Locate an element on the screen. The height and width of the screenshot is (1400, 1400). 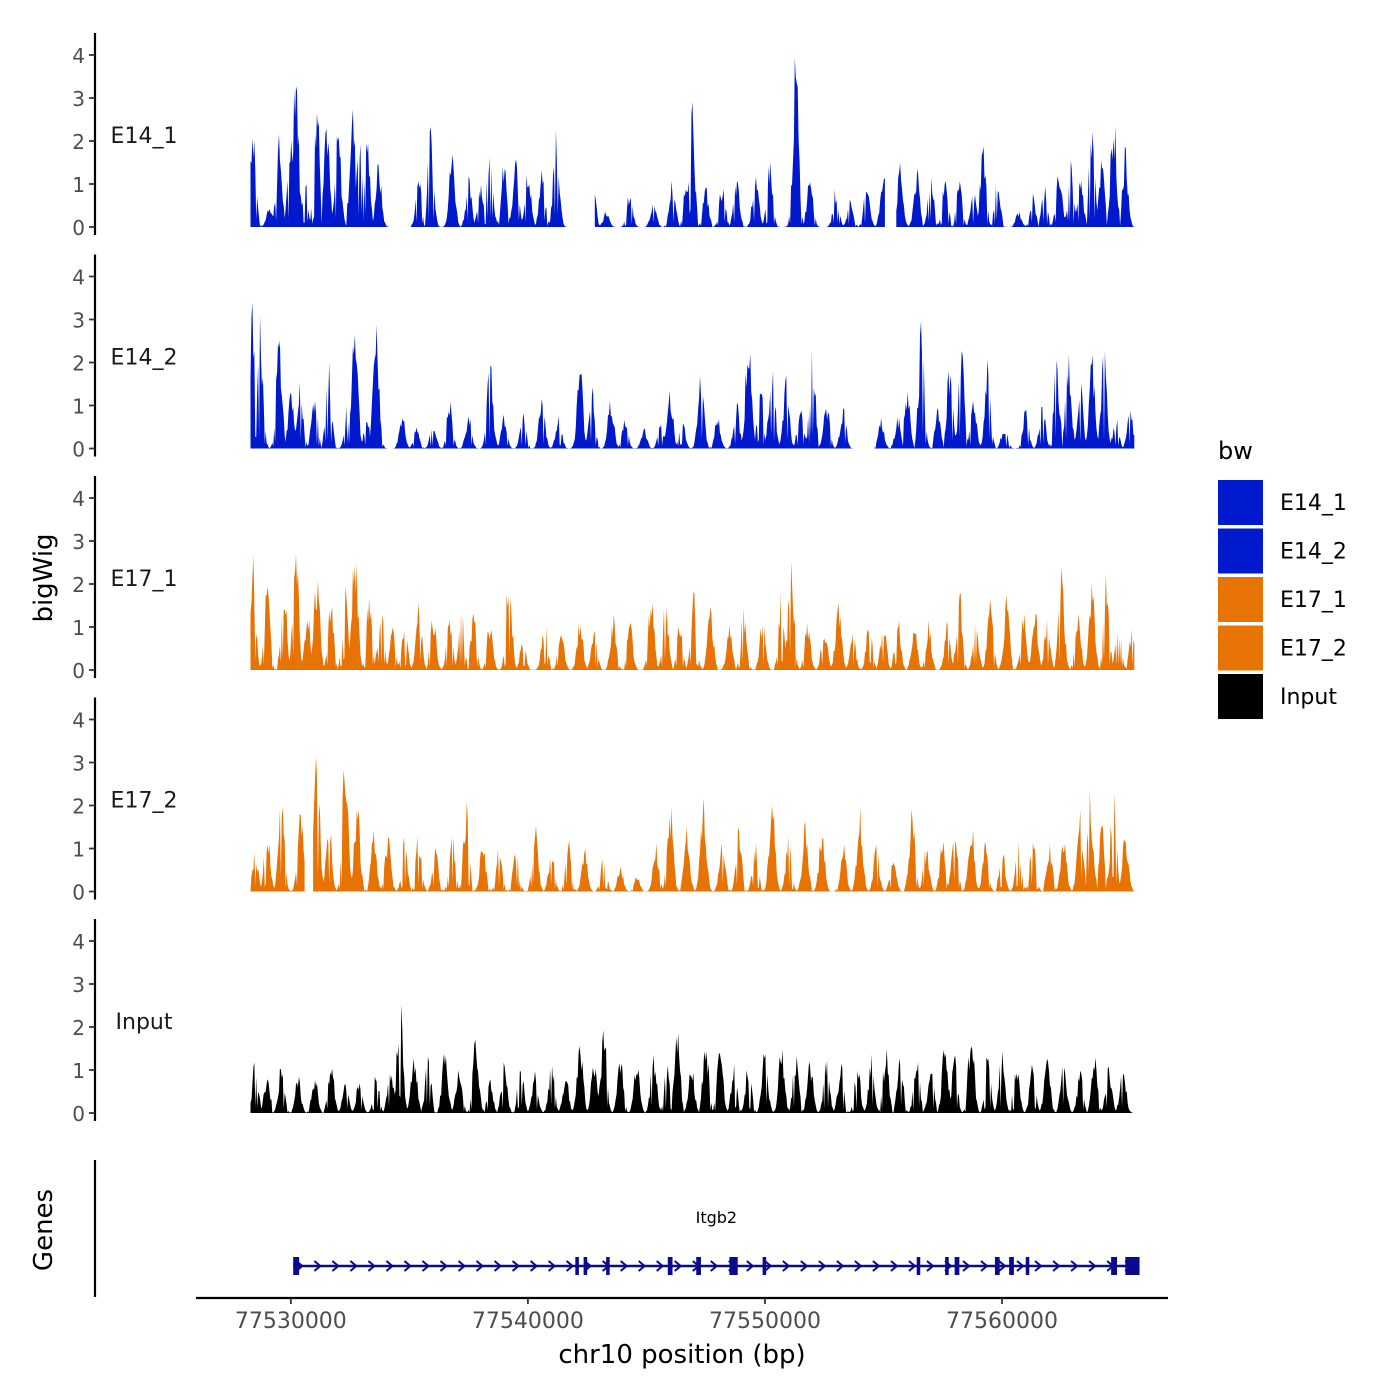
x-tick-label: 77530000 is located at coordinates (291, 1321).